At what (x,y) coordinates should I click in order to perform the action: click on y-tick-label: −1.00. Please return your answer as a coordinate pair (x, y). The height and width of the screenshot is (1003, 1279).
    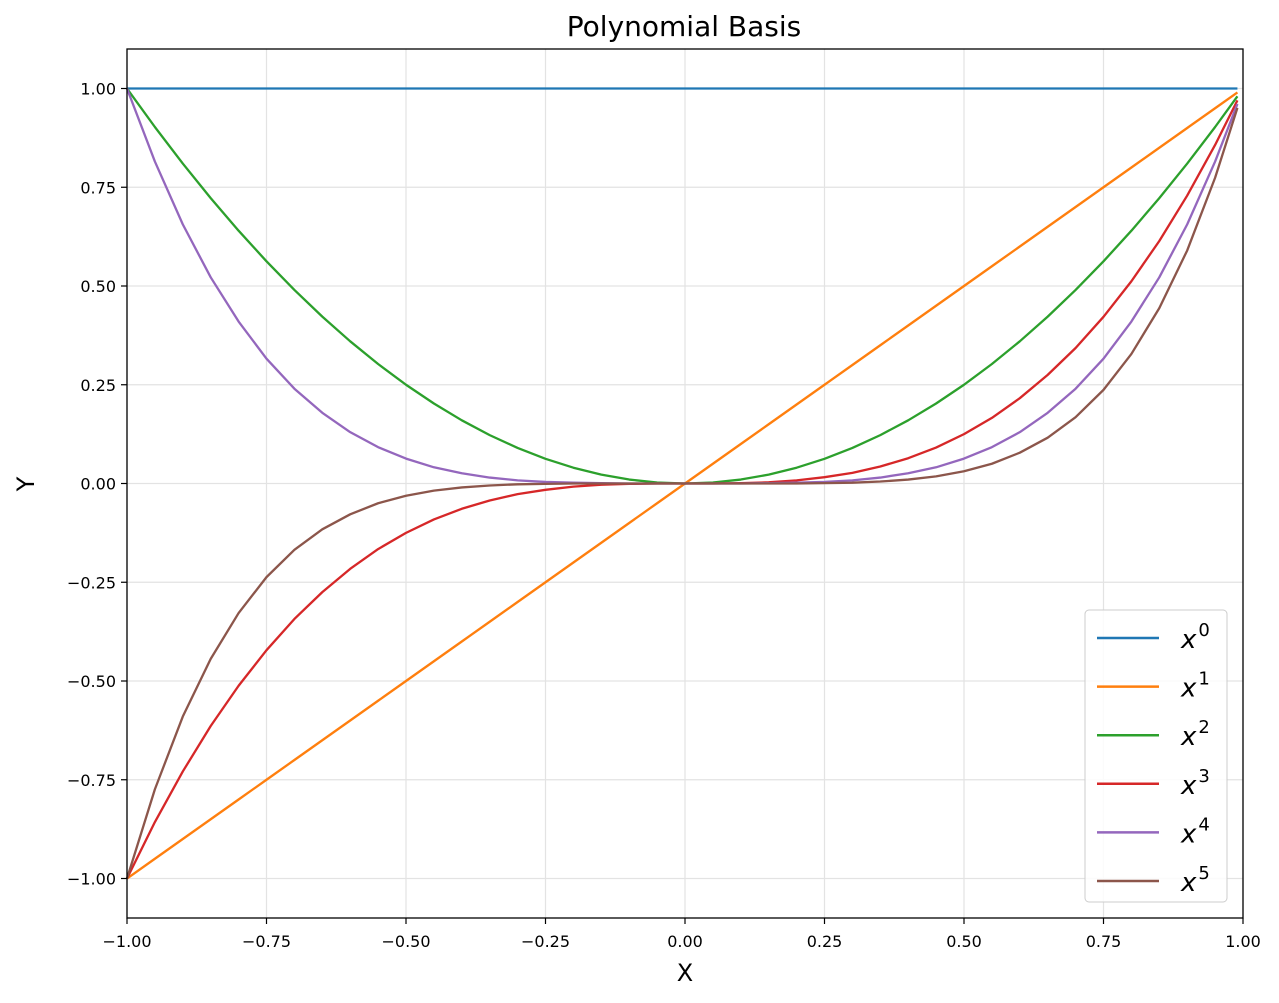
    Looking at the image, I should click on (91, 879).